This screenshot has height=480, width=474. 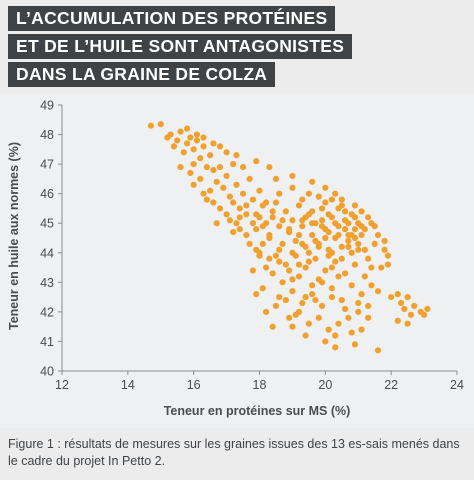 I want to click on x-tick-label: 12, so click(x=62, y=385).